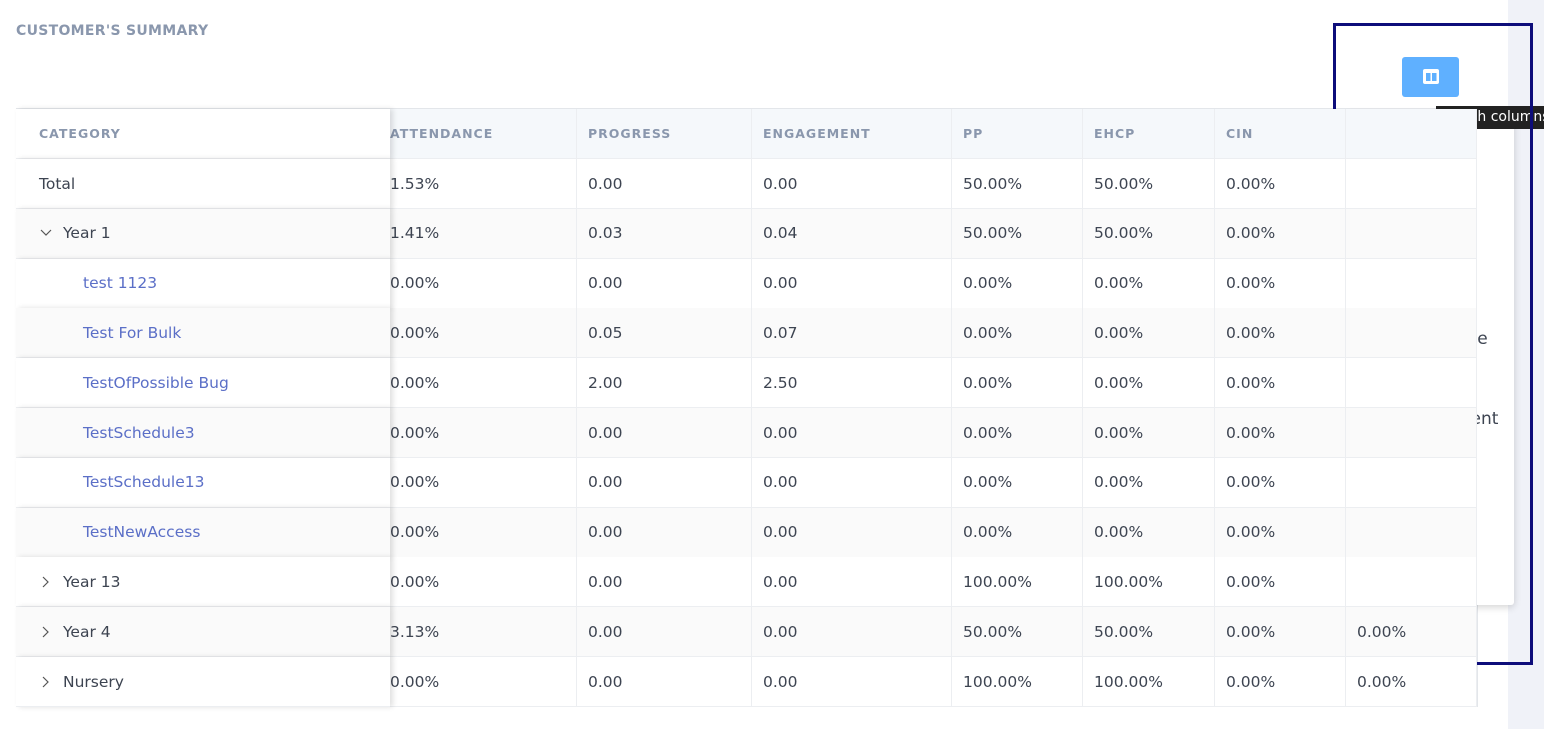 This screenshot has width=1544, height=729. I want to click on category-link: Test For Bulk, so click(132, 332).